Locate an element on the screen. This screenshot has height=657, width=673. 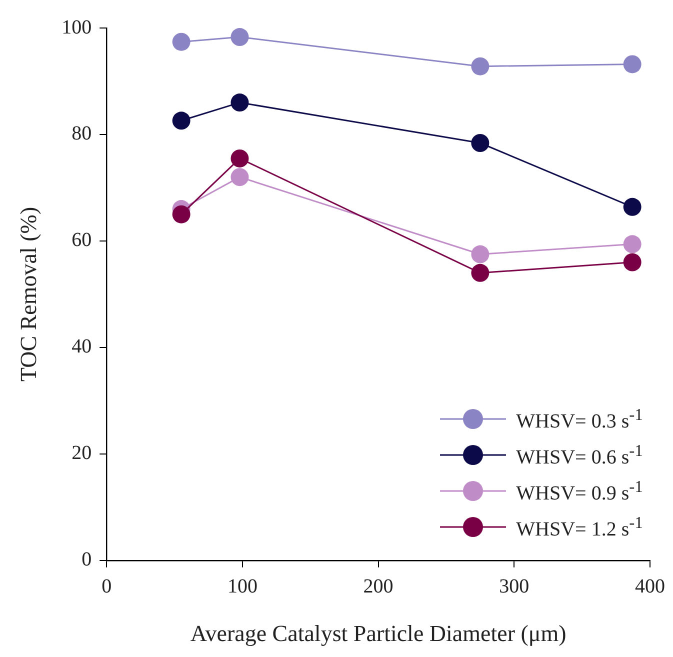
x-tick-label: 0 is located at coordinates (107, 587).